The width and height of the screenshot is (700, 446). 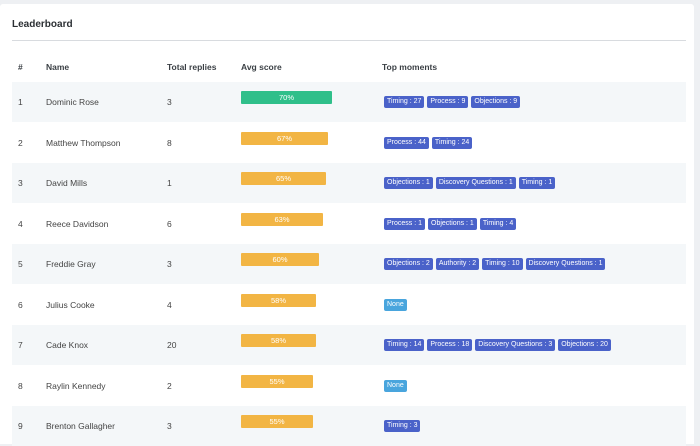 I want to click on name-cell: Dominic Rose, so click(x=72, y=102).